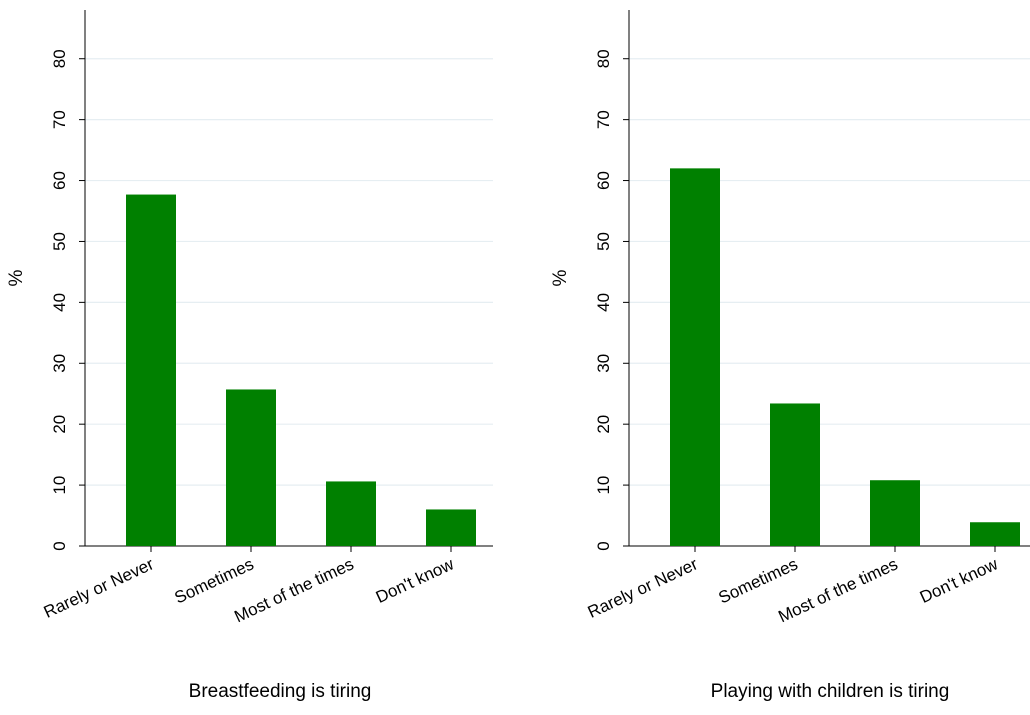 The height and width of the screenshot is (715, 1030). I want to click on panel-title: Breastfeeding is tiring, so click(280, 691).